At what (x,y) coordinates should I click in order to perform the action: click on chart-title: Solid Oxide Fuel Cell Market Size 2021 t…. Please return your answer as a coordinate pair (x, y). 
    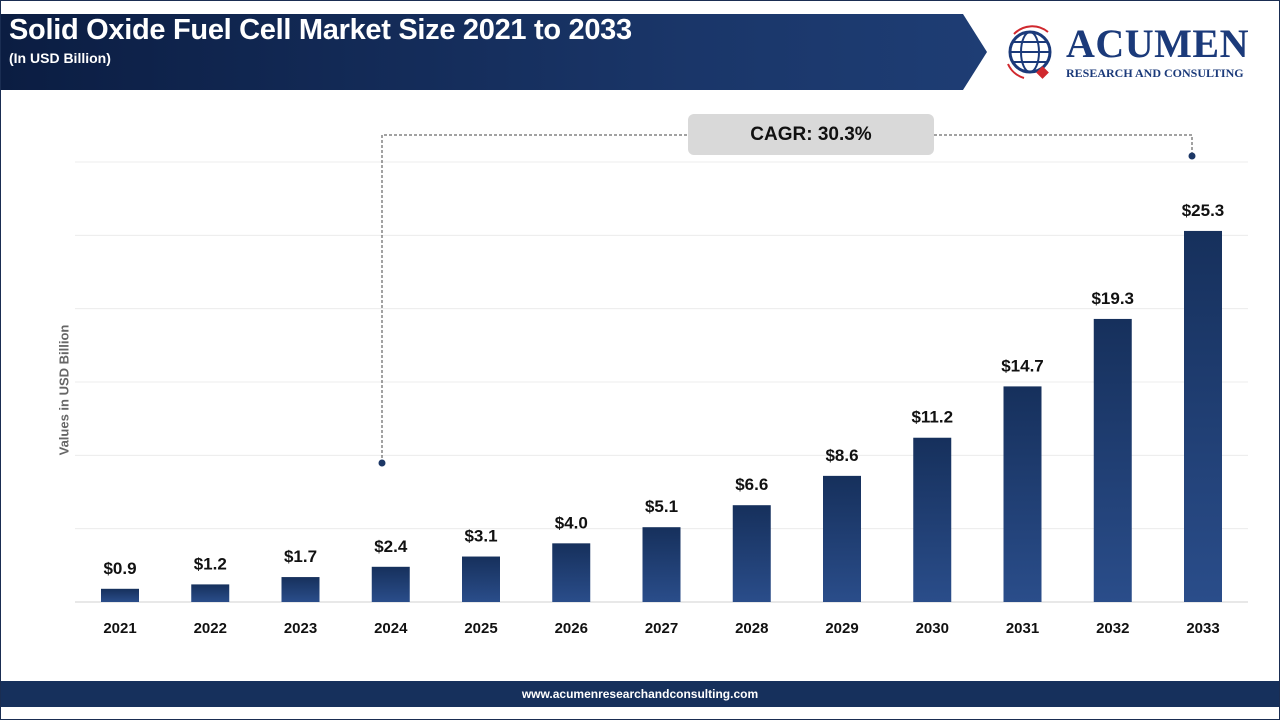
    Looking at the image, I should click on (320, 30).